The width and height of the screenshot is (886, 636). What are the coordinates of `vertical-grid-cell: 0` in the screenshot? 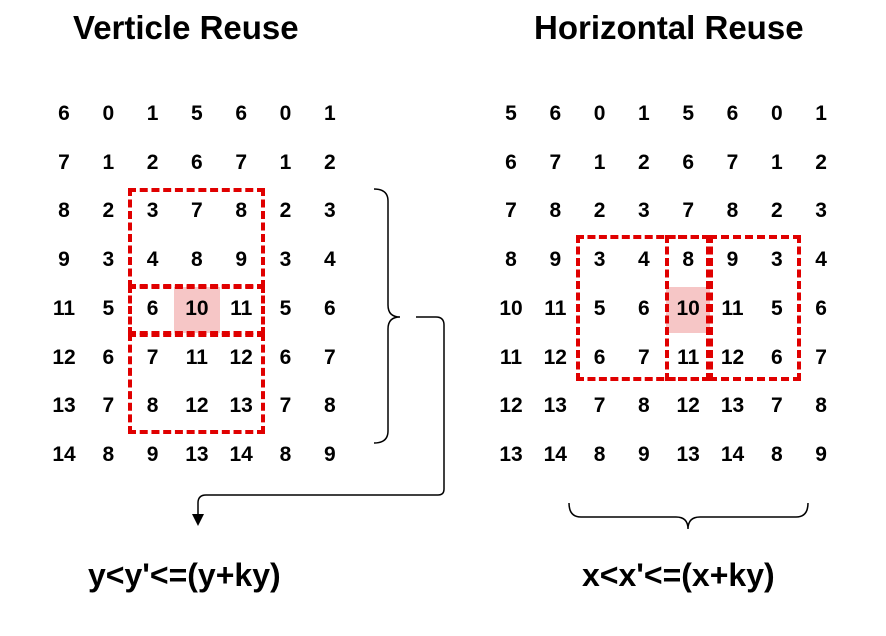 It's located at (285, 113).